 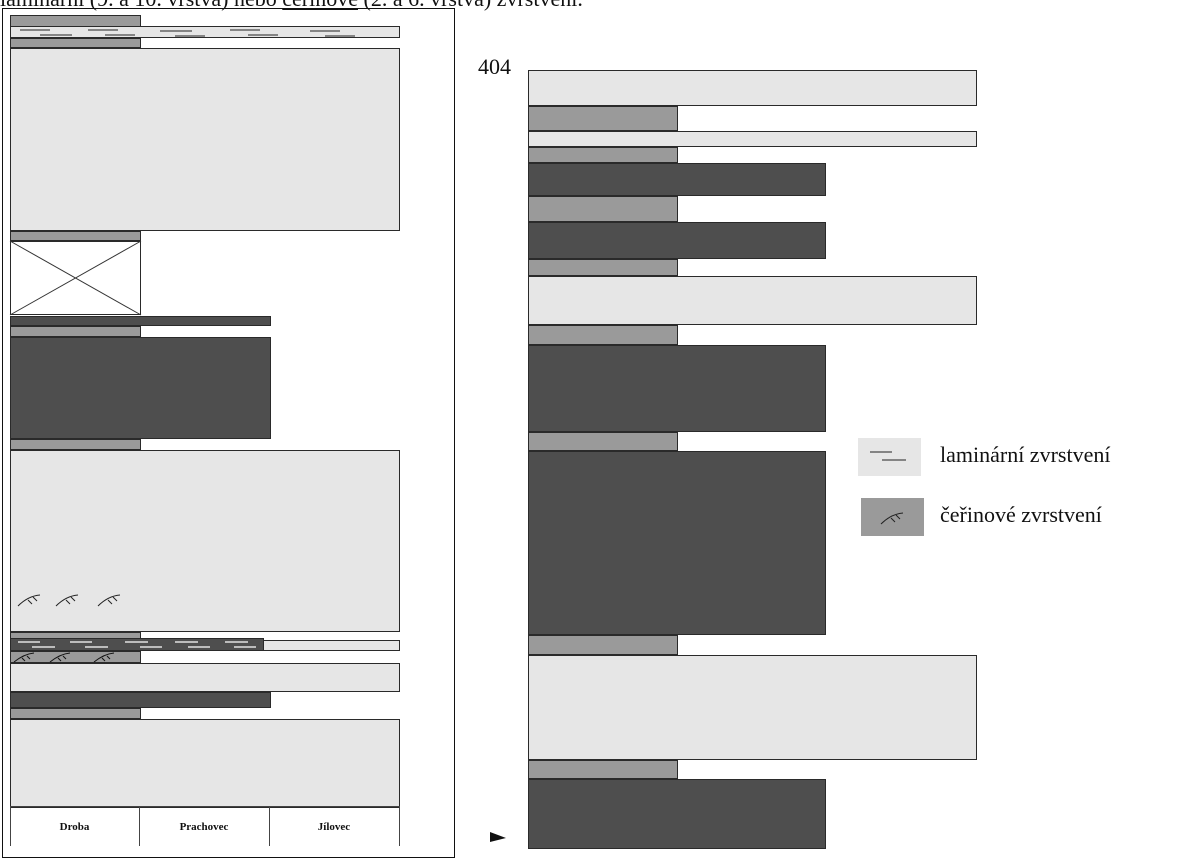 I want to click on column-label-prachovec: Prachovec, so click(x=204, y=827).